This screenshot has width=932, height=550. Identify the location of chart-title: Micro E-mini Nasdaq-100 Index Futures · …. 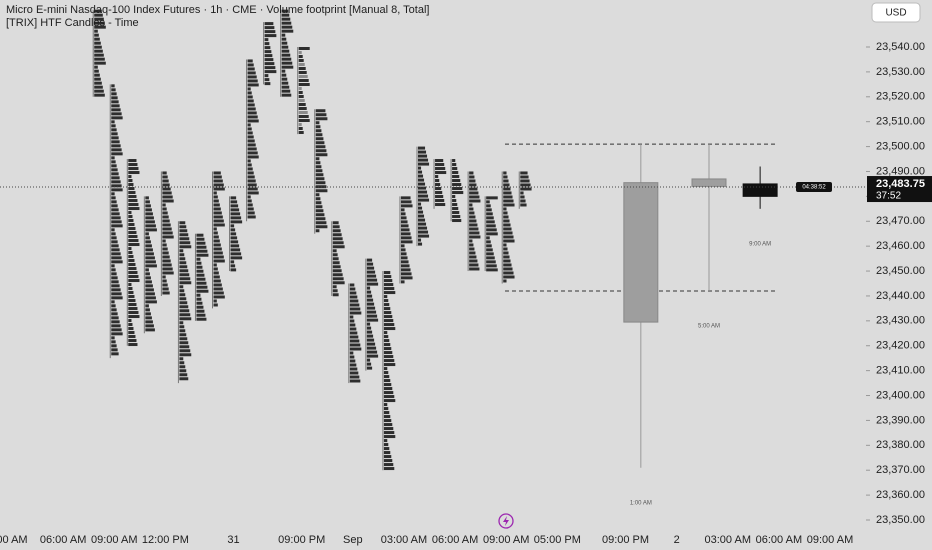
(217, 10).